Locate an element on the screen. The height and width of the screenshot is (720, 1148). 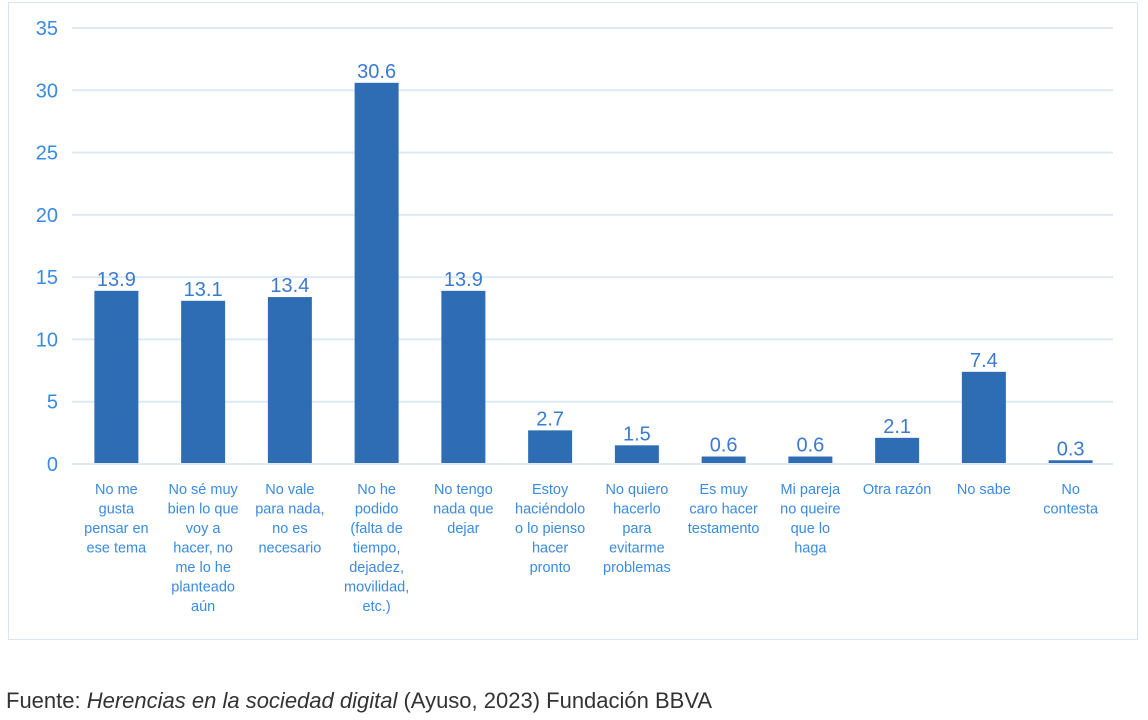
x-tick-label: No sabe is located at coordinates (984, 490).